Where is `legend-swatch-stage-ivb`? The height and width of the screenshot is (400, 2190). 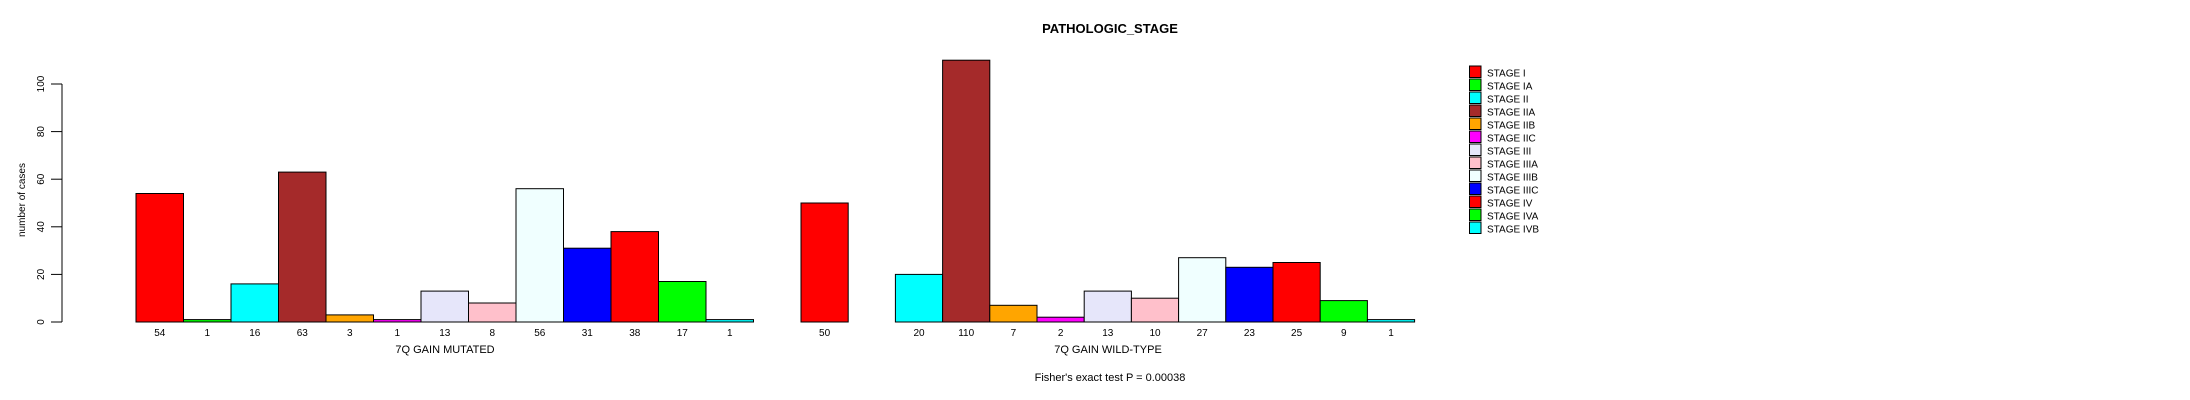
legend-swatch-stage-ivb is located at coordinates (1475, 227).